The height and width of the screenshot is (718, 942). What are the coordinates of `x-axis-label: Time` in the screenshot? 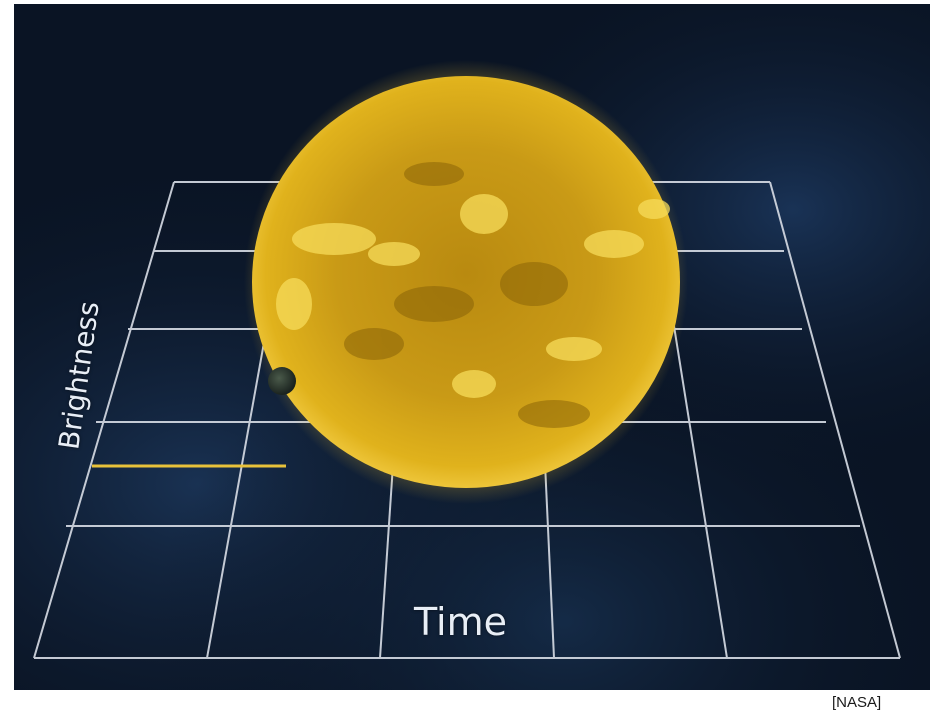 It's located at (460, 622).